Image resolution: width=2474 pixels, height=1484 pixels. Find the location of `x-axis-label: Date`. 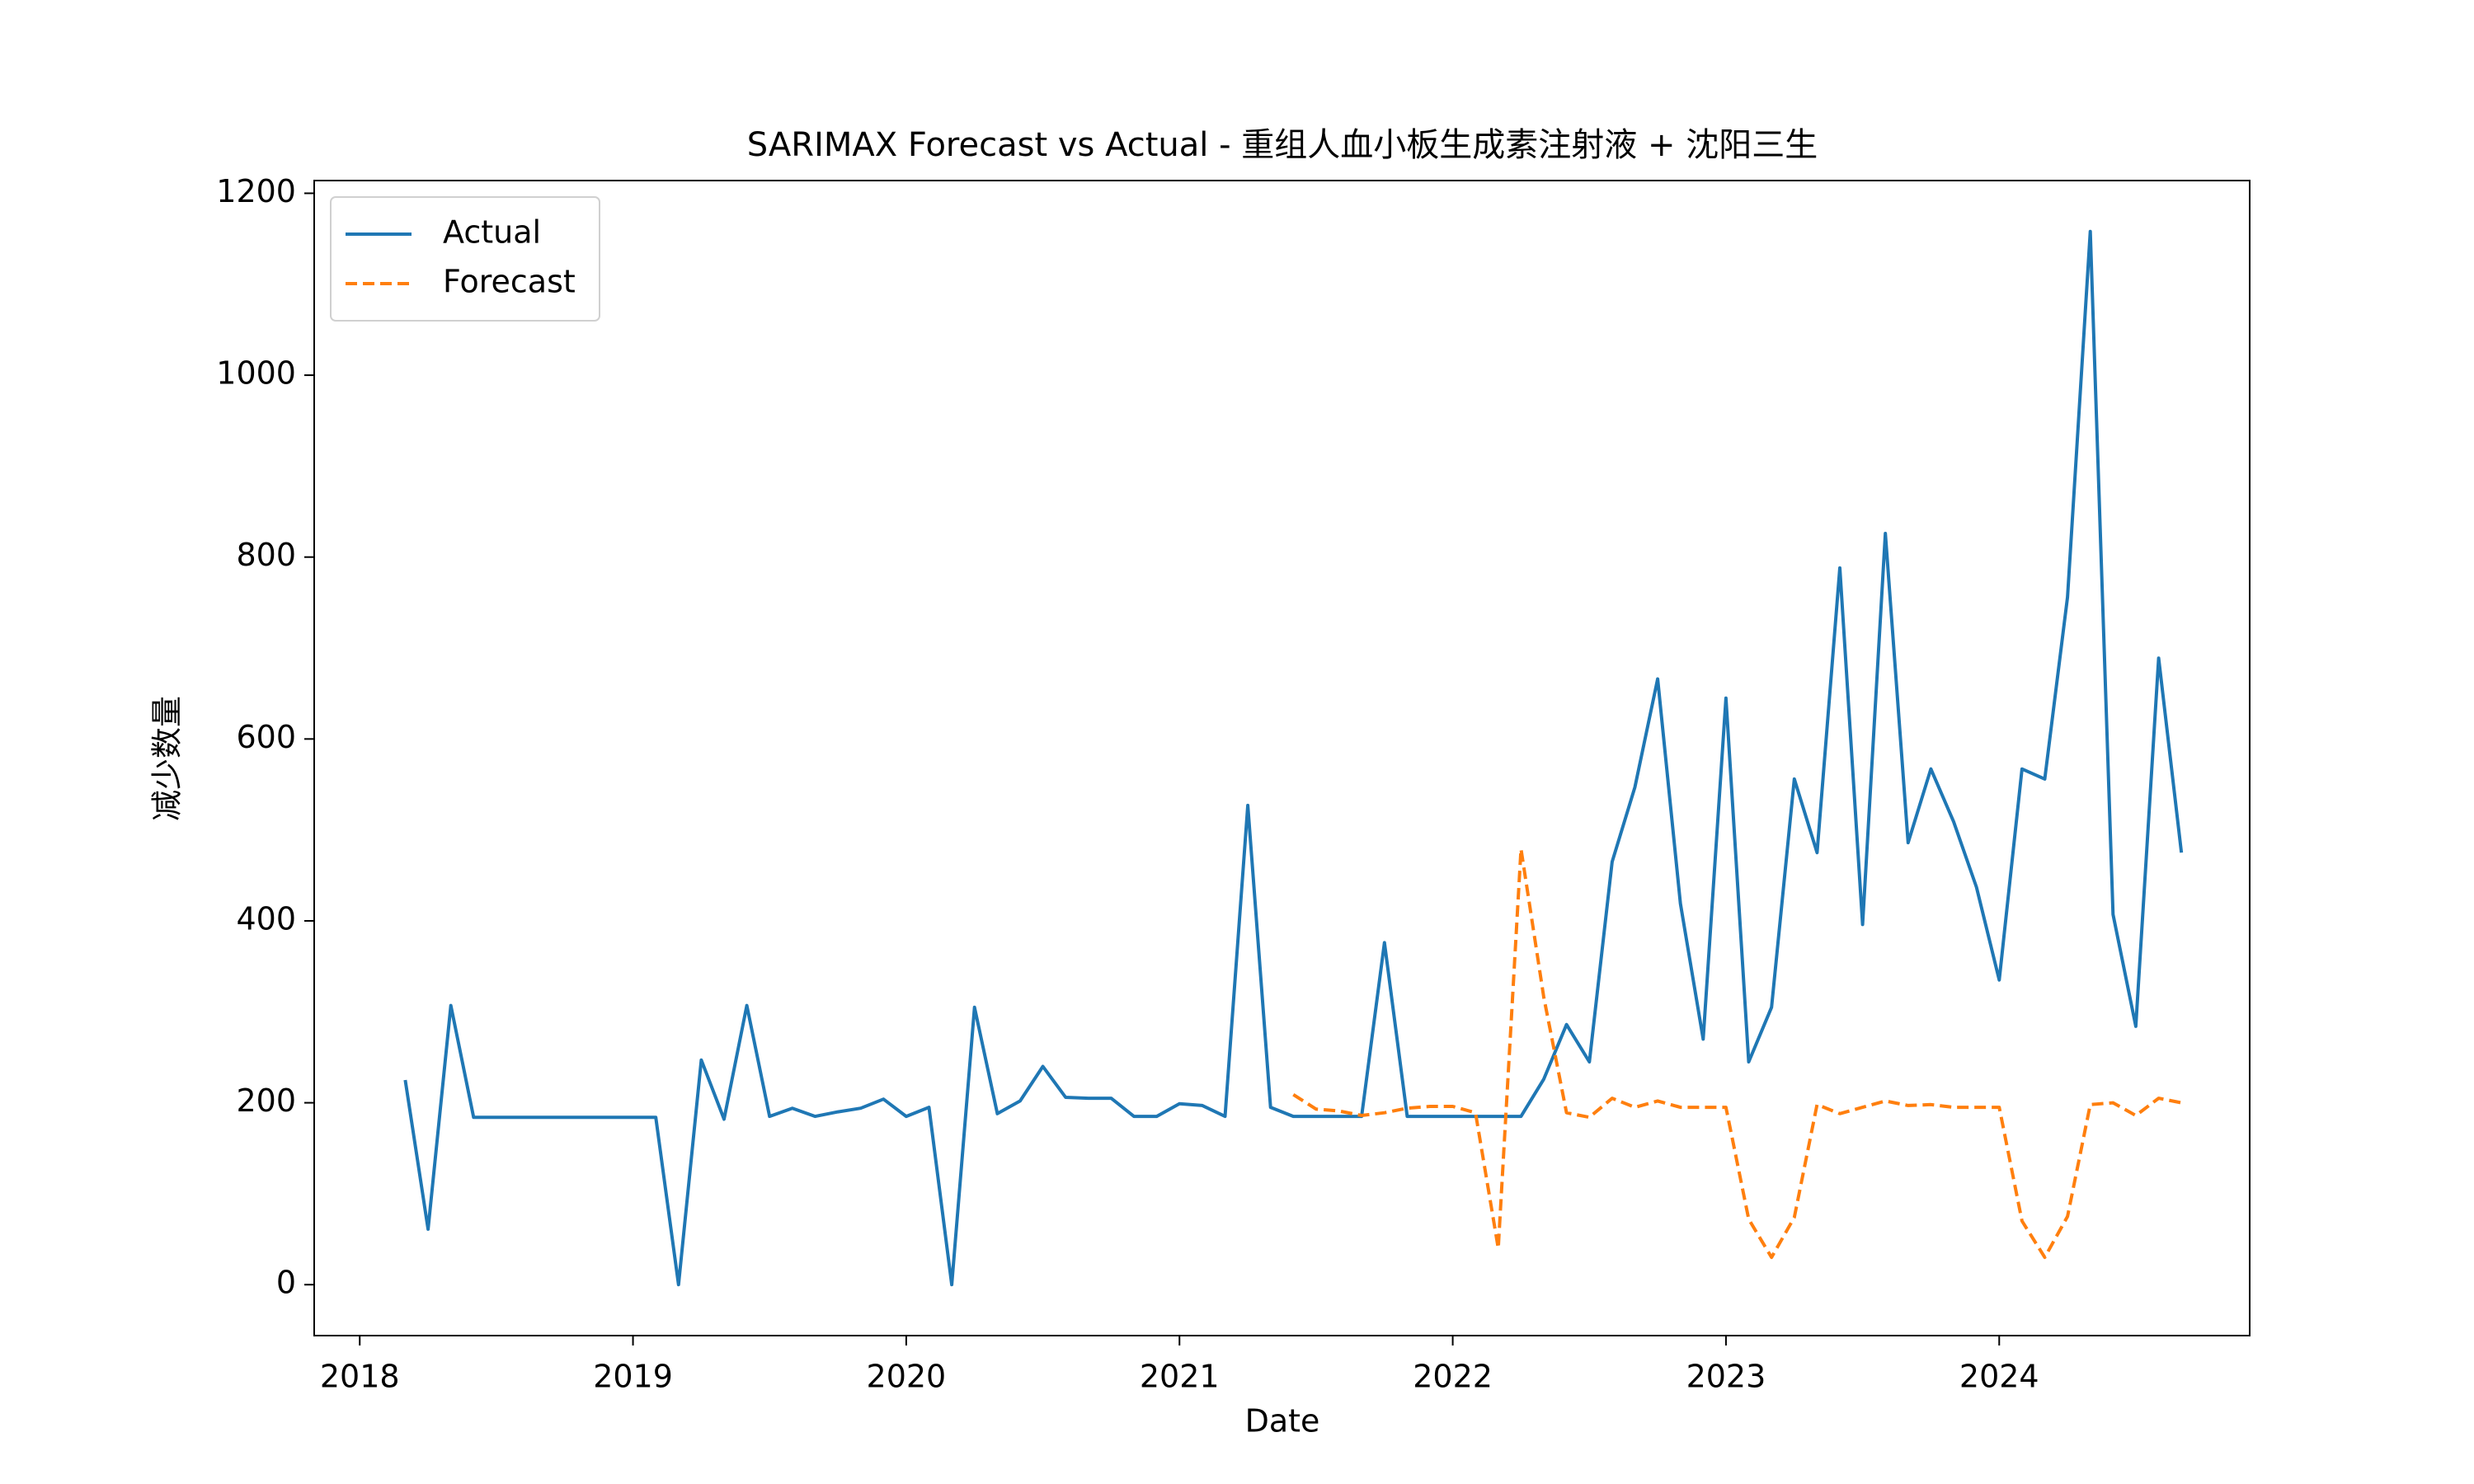

x-axis-label: Date is located at coordinates (1282, 1421).